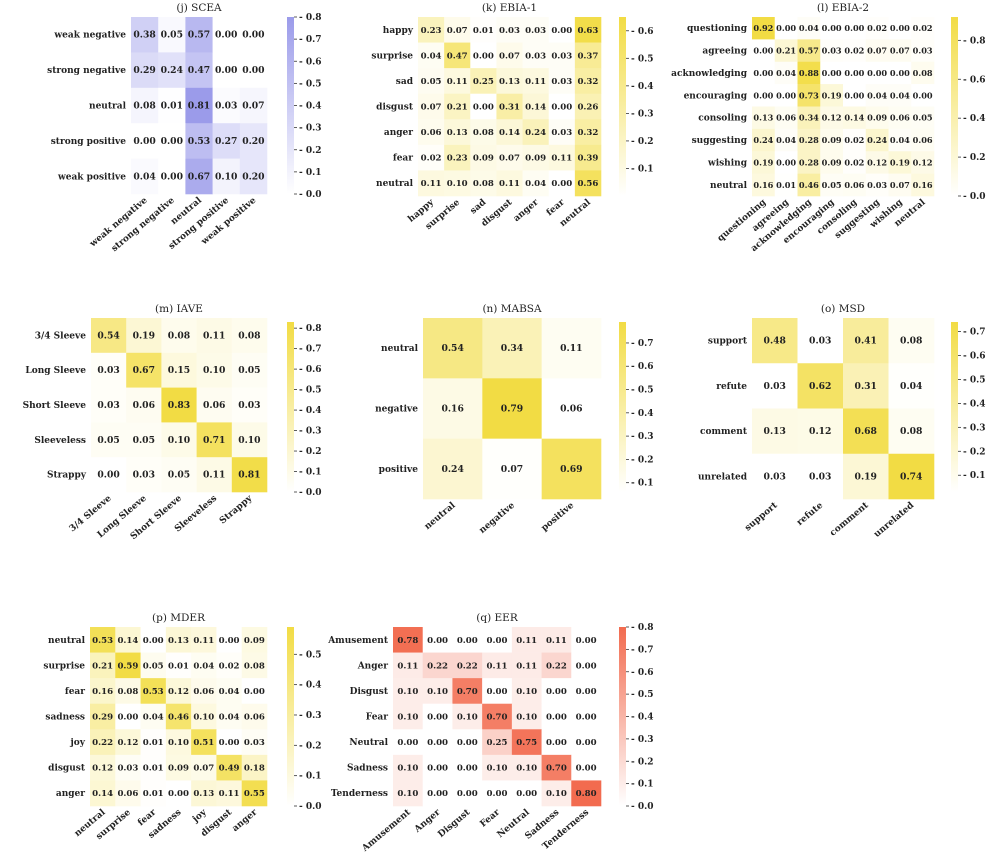  I want to click on chart-title: (p) MDER, so click(179, 618).